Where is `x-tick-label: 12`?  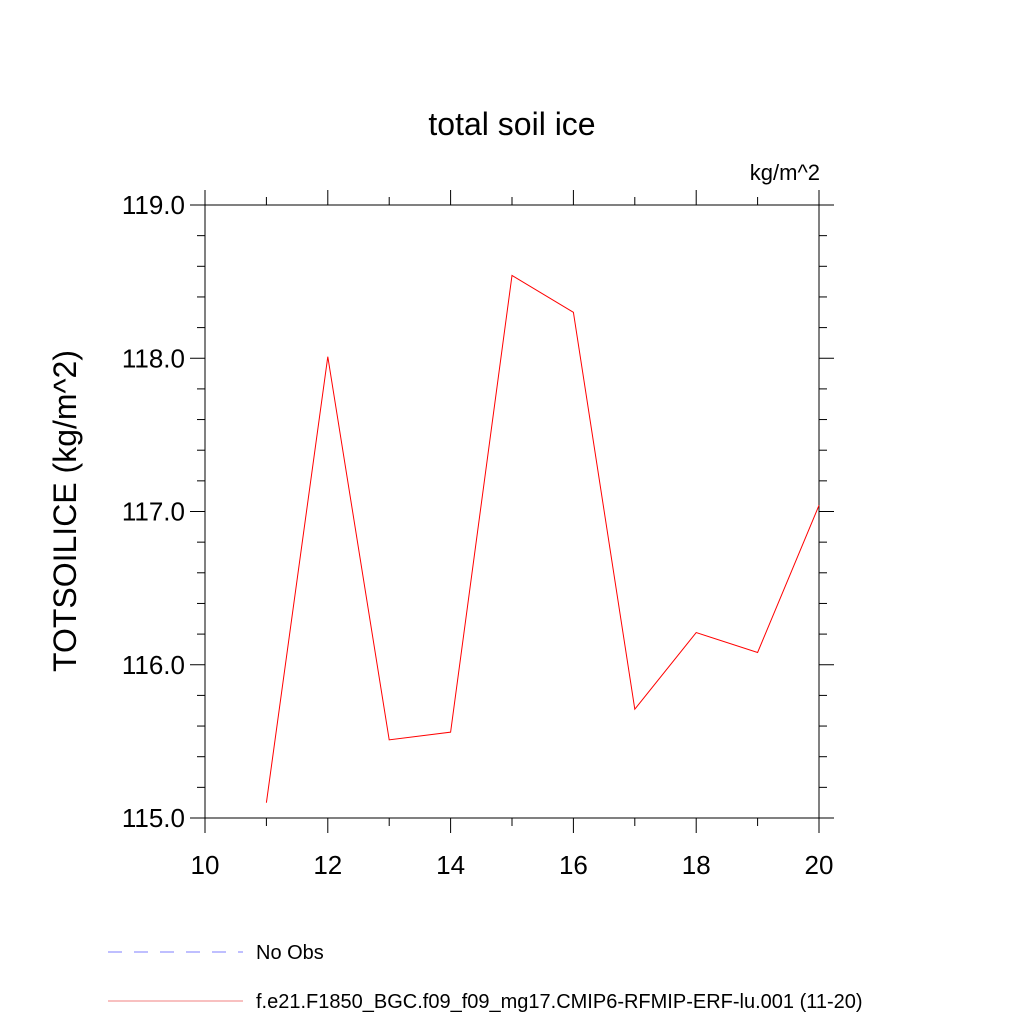
x-tick-label: 12 is located at coordinates (327, 865).